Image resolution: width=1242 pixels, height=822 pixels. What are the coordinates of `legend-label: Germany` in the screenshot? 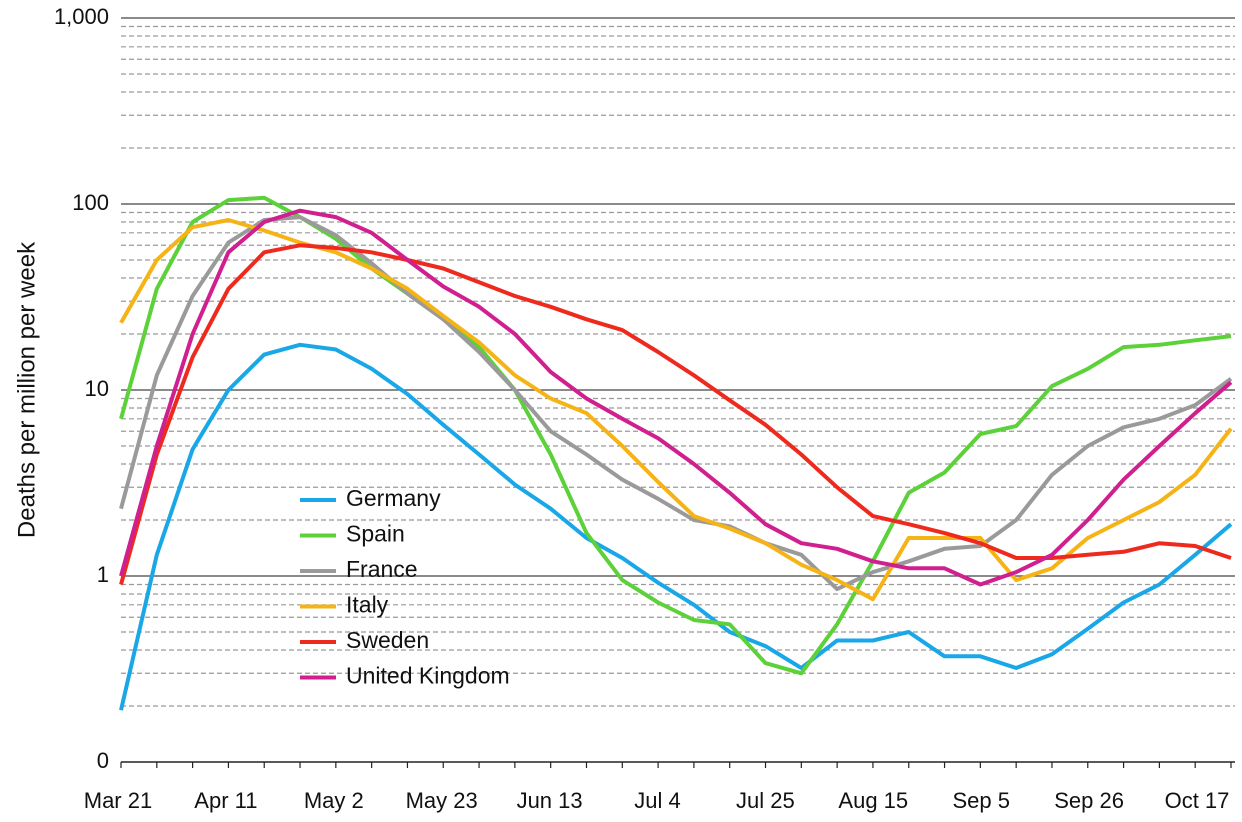 It's located at (393, 498).